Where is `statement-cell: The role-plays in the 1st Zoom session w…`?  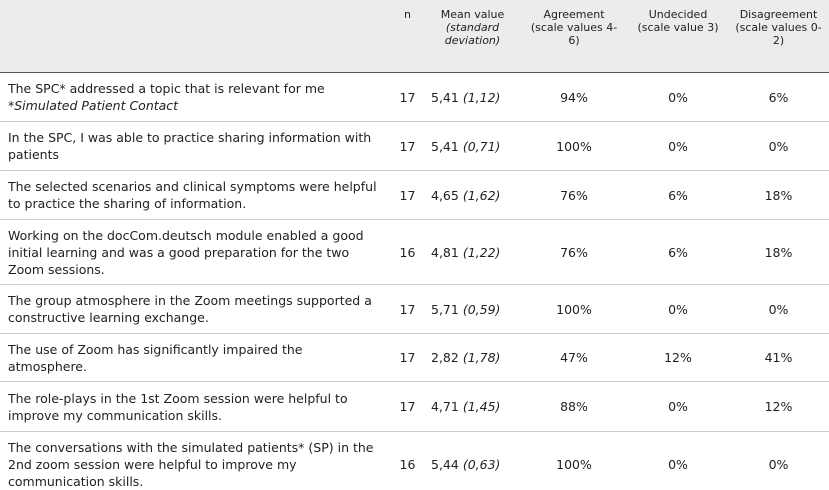
statement-cell: The role-plays in the 1st Zoom session w… is located at coordinates (195, 406).